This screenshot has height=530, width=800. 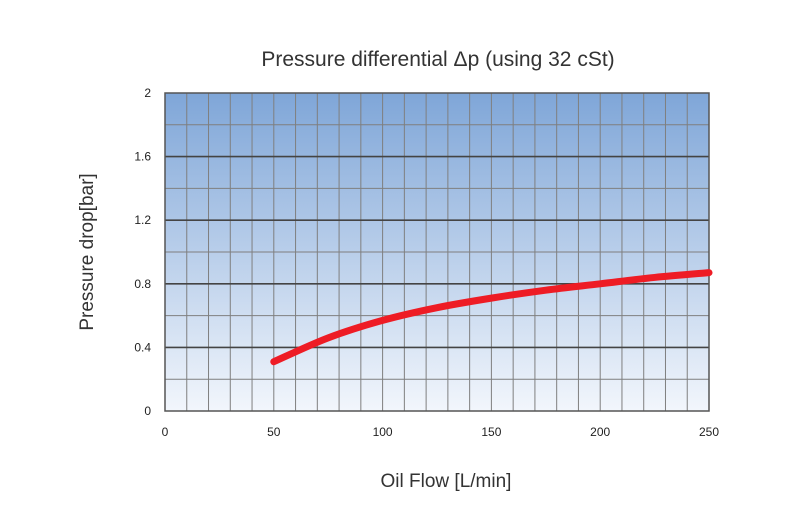 I want to click on y-tick-label: 0.8, so click(x=142, y=284).